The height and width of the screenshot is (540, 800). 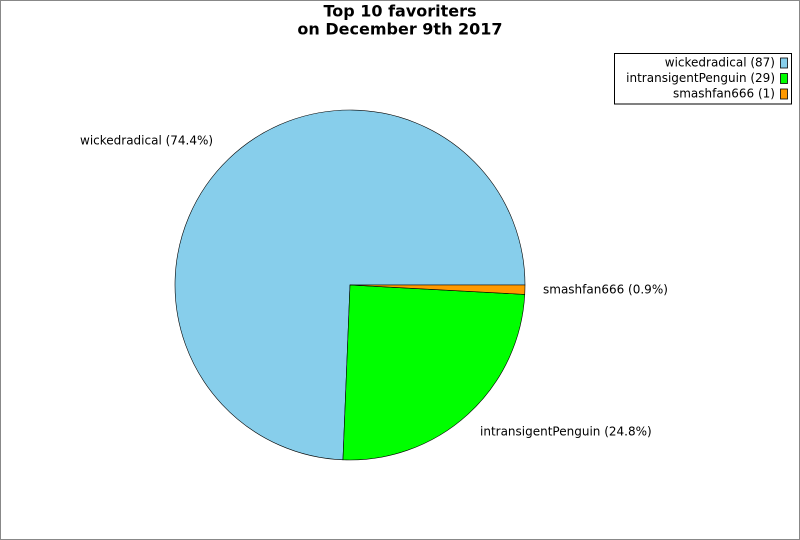 What do you see at coordinates (605, 290) in the screenshot?
I see `slice-label: smashfan666 (0.9%)` at bounding box center [605, 290].